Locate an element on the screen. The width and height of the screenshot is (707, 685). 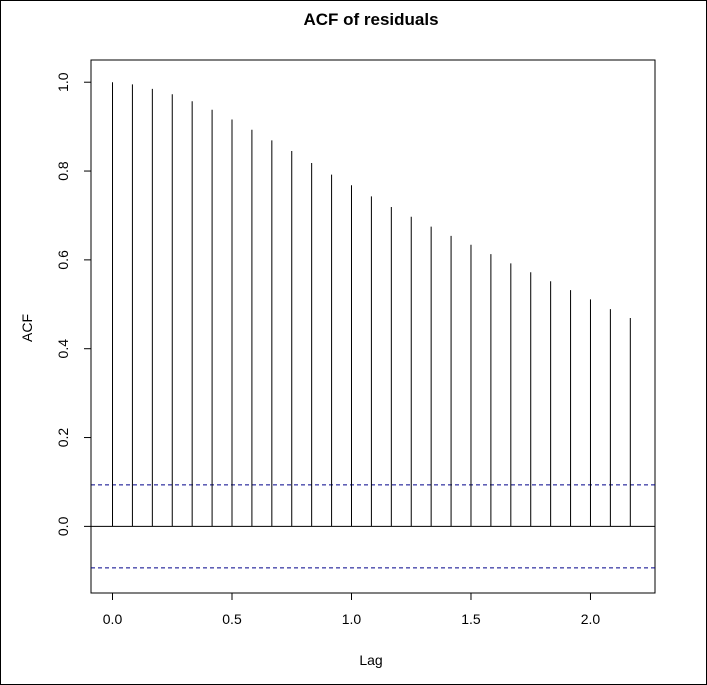
x-tick-label: 0.0 is located at coordinates (113, 619).